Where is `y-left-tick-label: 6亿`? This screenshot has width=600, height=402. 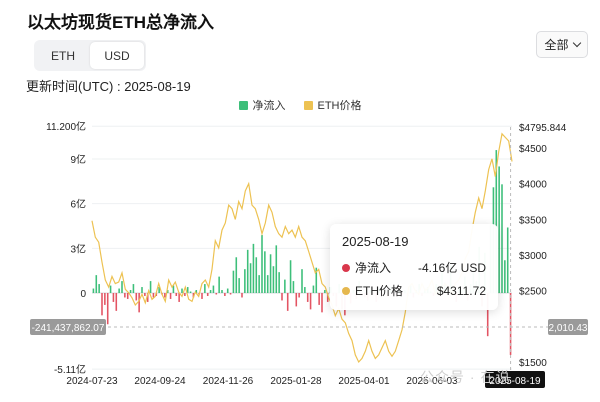 y-left-tick-label: 6亿 is located at coordinates (78, 204).